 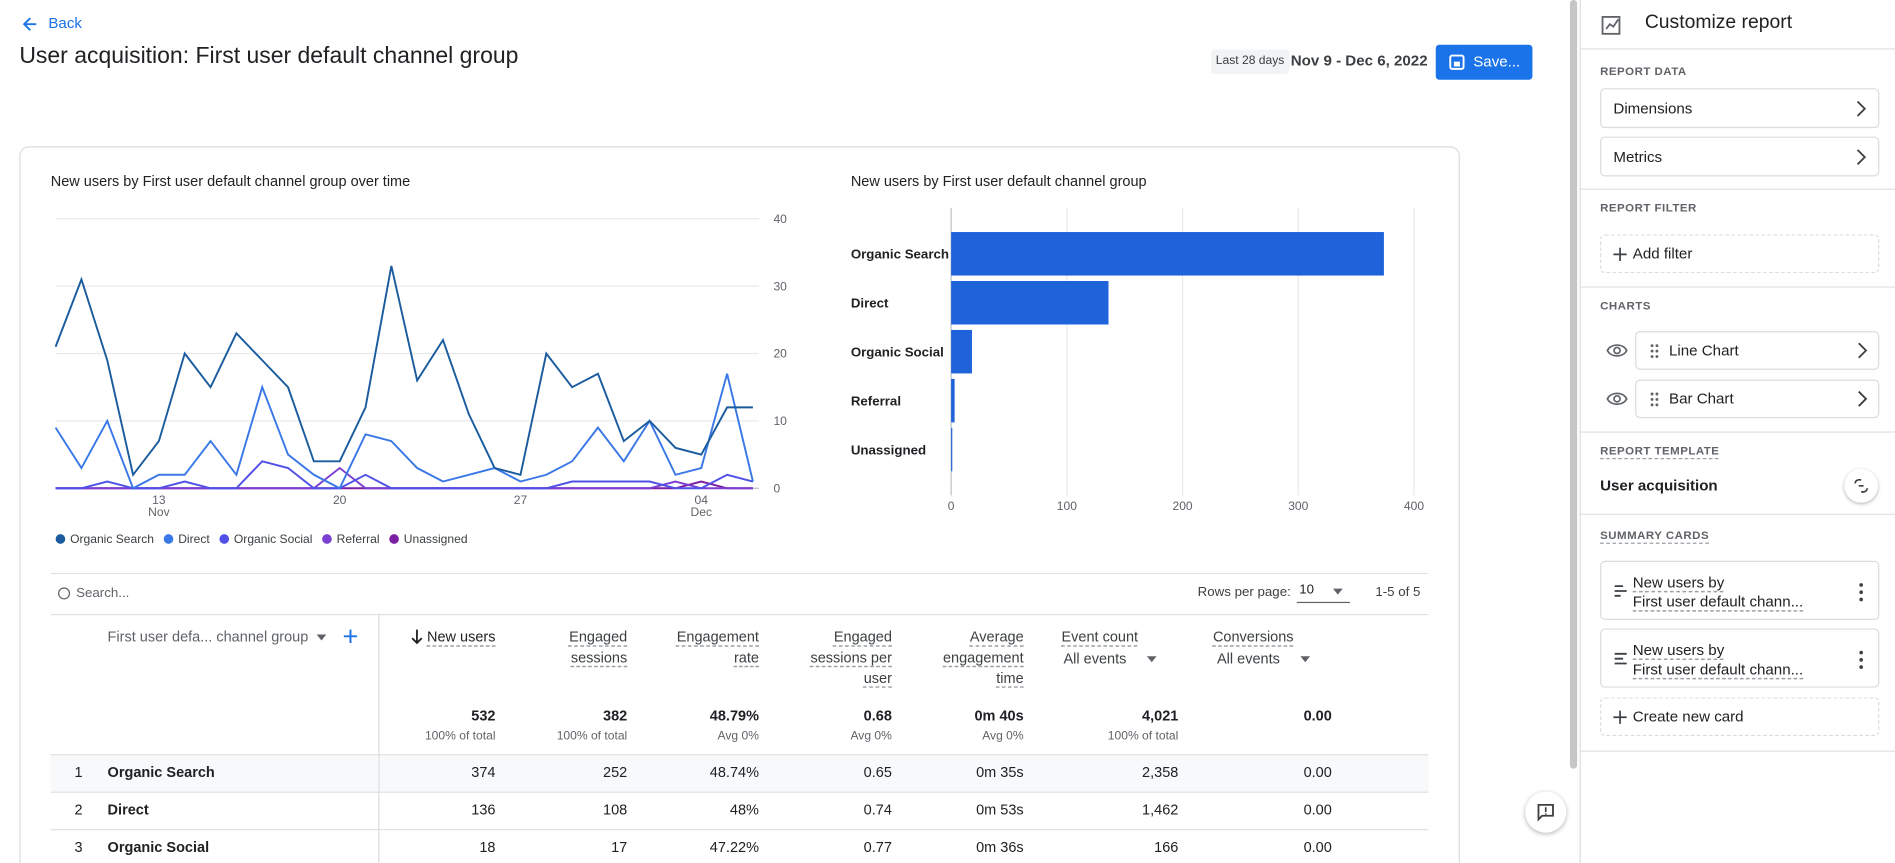 I want to click on row-name: Organic Social, so click(x=158, y=847).